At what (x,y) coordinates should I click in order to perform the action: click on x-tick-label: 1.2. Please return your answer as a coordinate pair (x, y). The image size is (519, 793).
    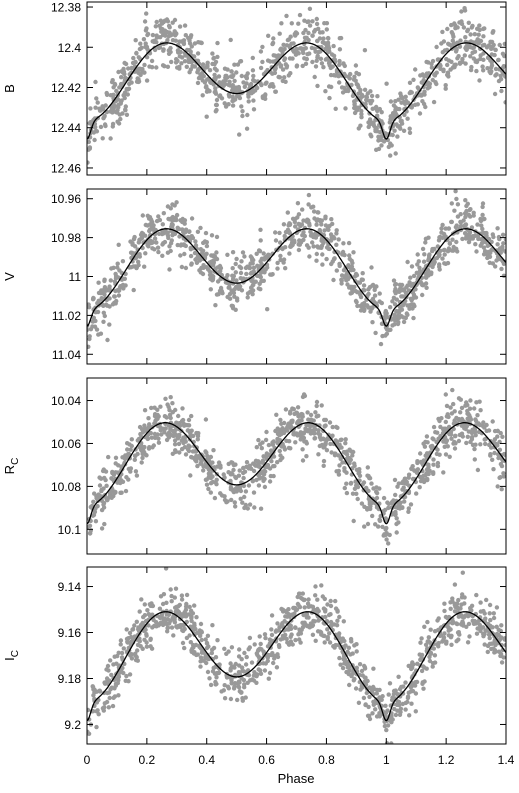
    Looking at the image, I should click on (446, 760).